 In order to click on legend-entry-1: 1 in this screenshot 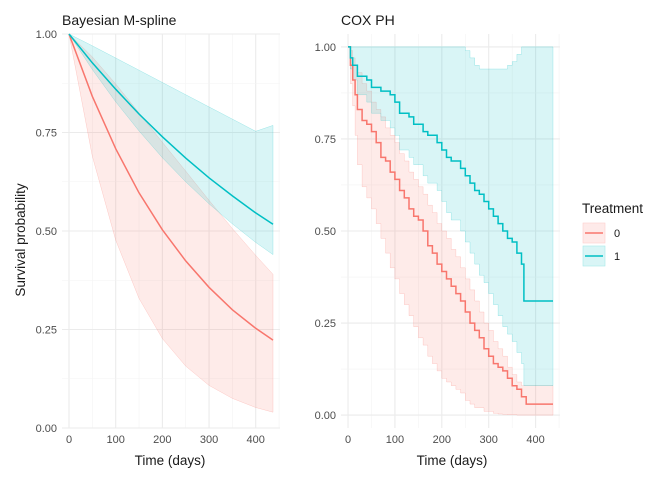, I will do `click(601, 256)`.